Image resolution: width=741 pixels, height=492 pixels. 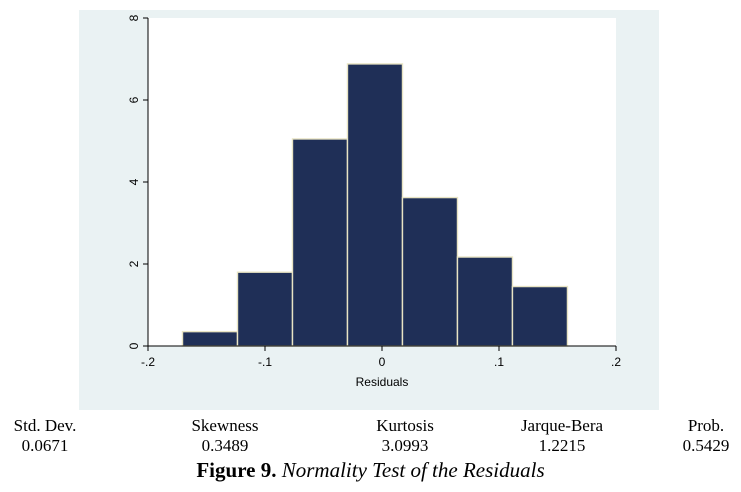 I want to click on stat-std-dev: Std. Dev. 0.0671, so click(x=45, y=436).